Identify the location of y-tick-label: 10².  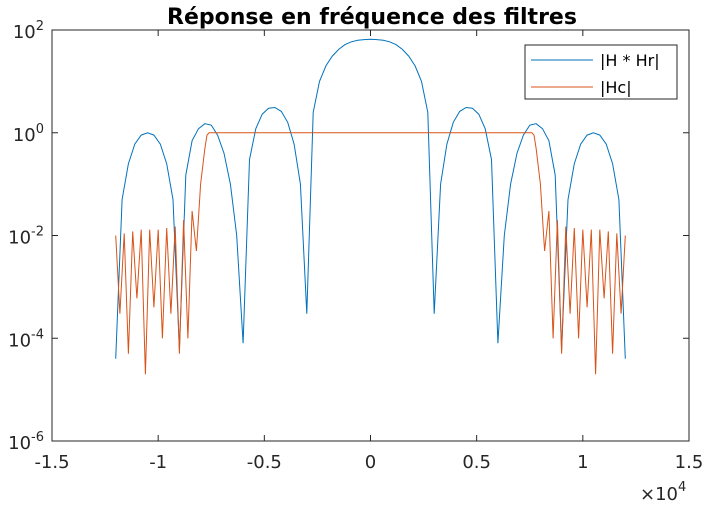
(28, 31).